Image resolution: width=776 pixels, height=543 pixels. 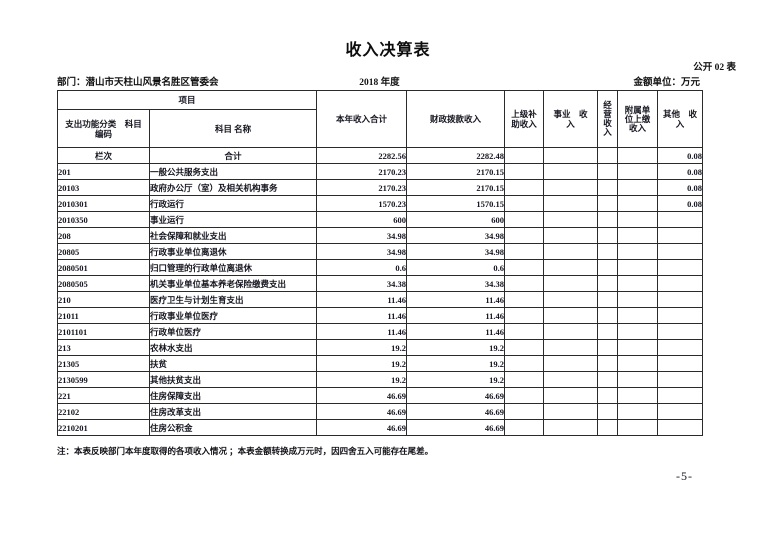 What do you see at coordinates (103, 427) in the screenshot?
I see `cell-code: 2210201` at bounding box center [103, 427].